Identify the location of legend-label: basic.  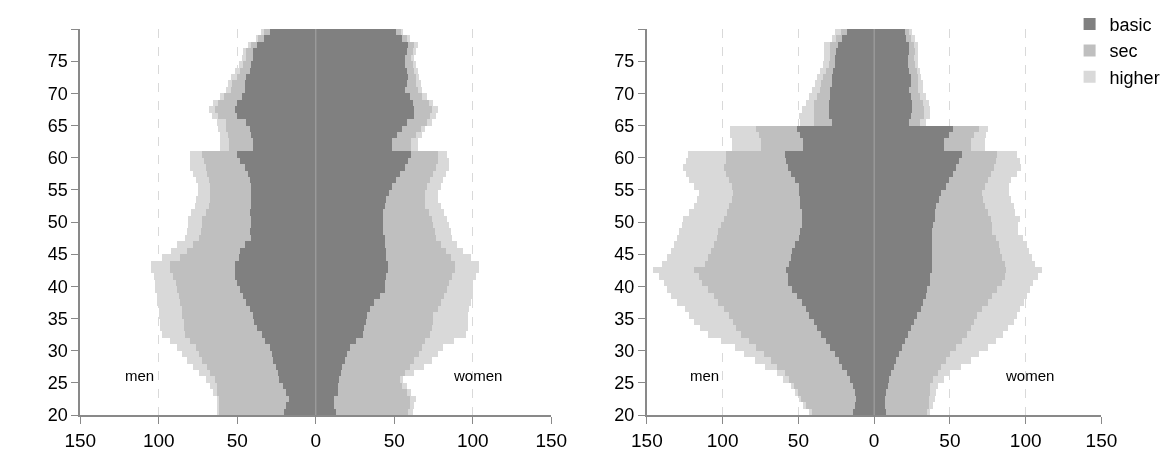
(1130, 25).